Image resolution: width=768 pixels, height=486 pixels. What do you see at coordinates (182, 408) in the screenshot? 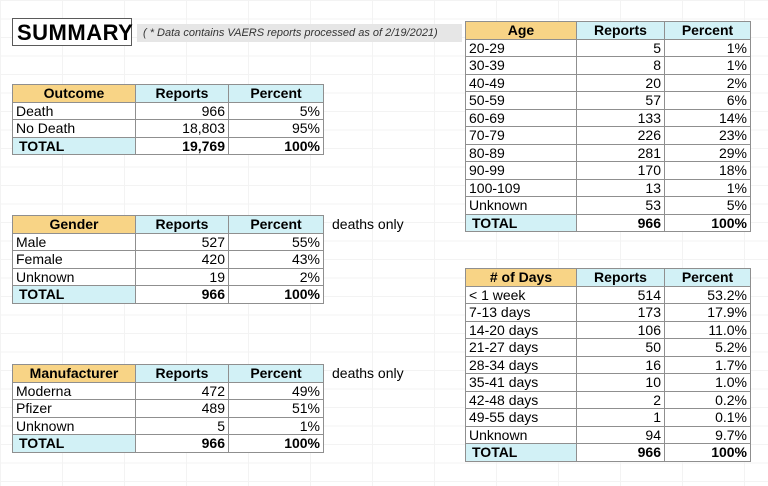
I see `reports-cell: 489` at bounding box center [182, 408].